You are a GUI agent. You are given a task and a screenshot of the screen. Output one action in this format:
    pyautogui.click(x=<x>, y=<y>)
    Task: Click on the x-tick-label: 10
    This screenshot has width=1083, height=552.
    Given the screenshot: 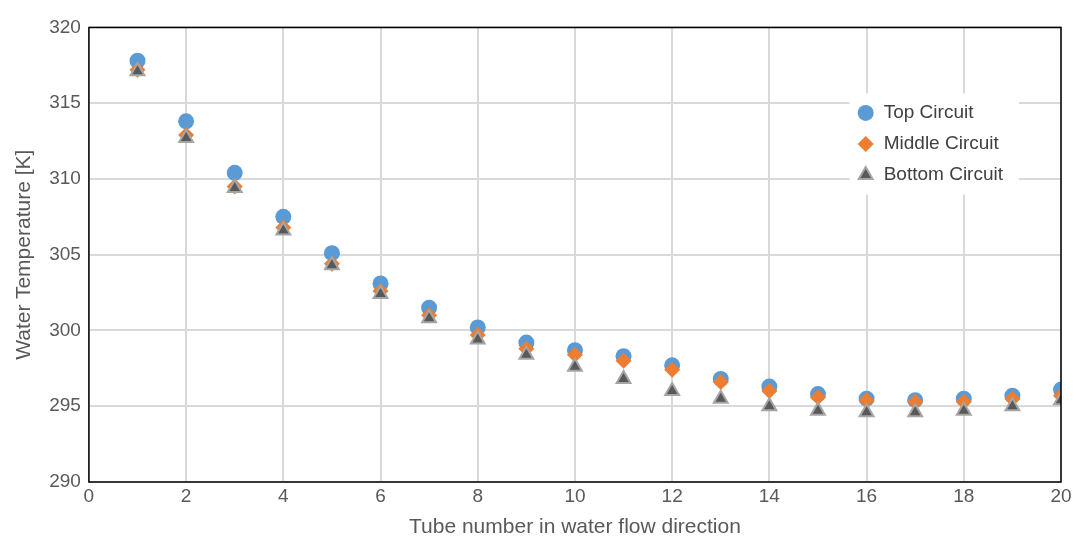 What is the action you would take?
    pyautogui.click(x=575, y=495)
    